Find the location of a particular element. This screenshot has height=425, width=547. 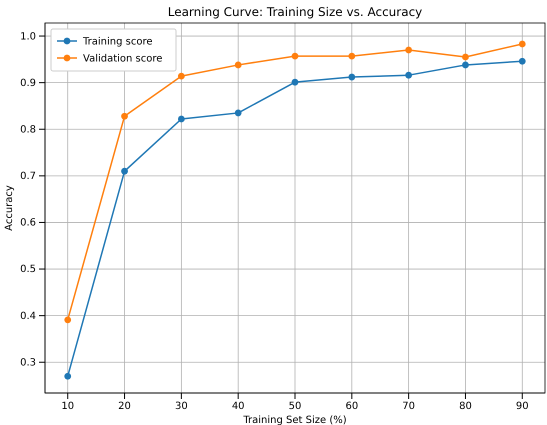

chart-title: Learning Curve: Training Size vs. Accuracy is located at coordinates (295, 12).